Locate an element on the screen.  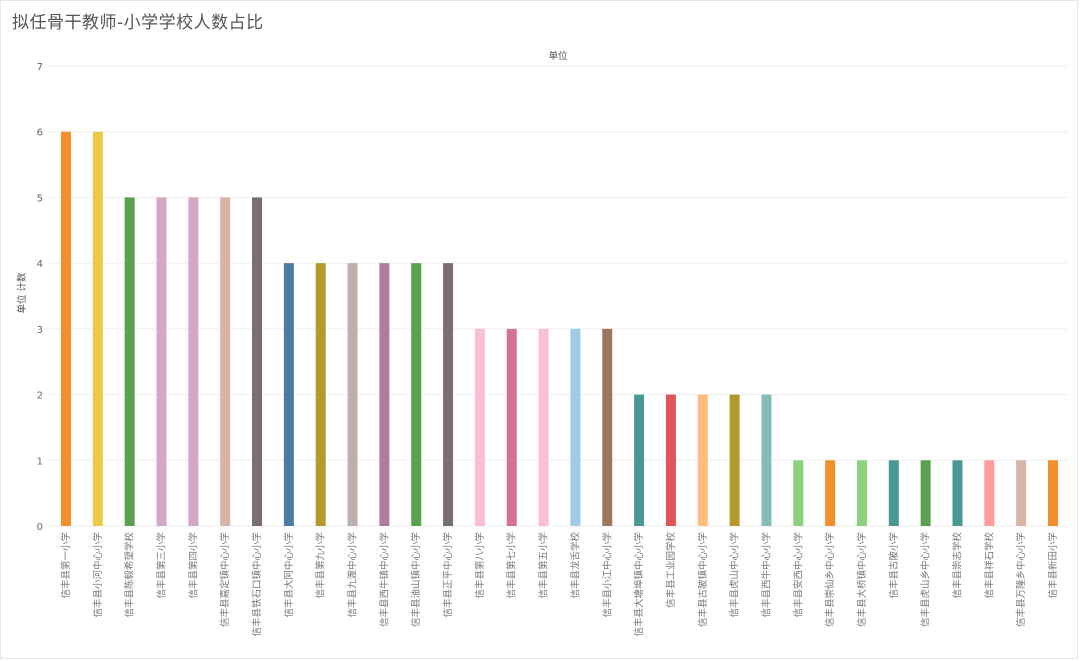
x-tick-label: 信丰县第三小学 is located at coordinates (162, 565).